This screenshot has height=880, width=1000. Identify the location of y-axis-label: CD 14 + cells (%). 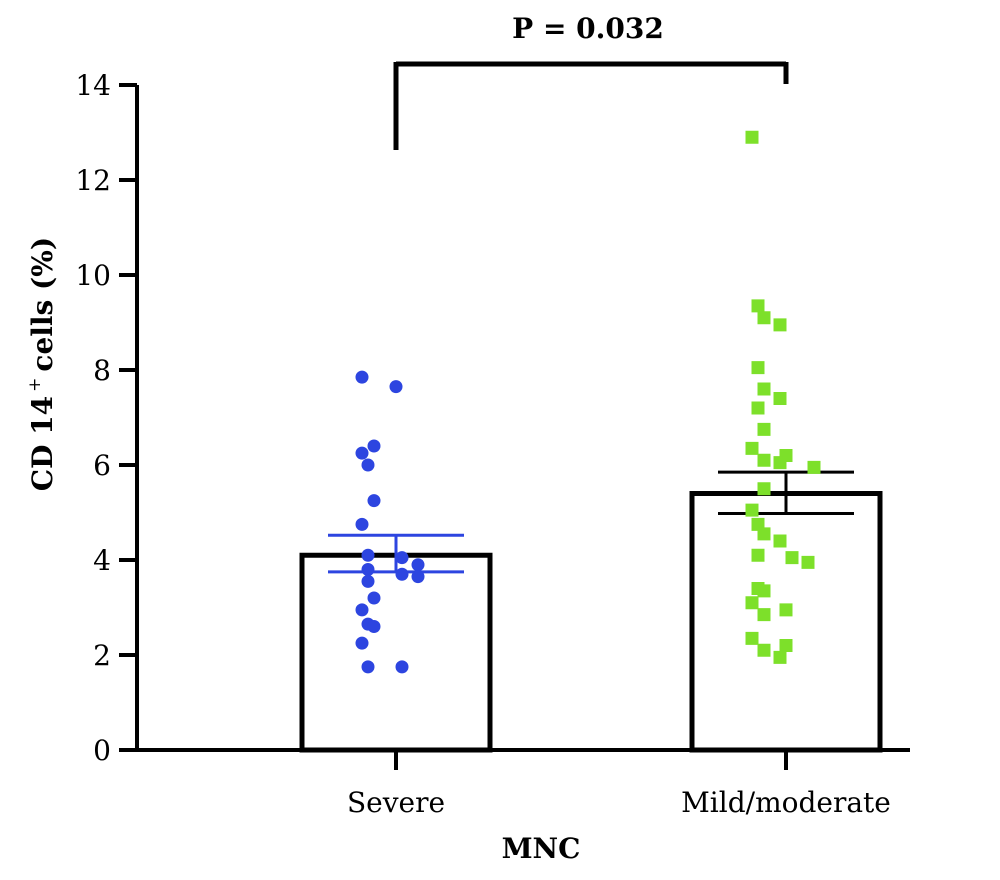
(42, 364).